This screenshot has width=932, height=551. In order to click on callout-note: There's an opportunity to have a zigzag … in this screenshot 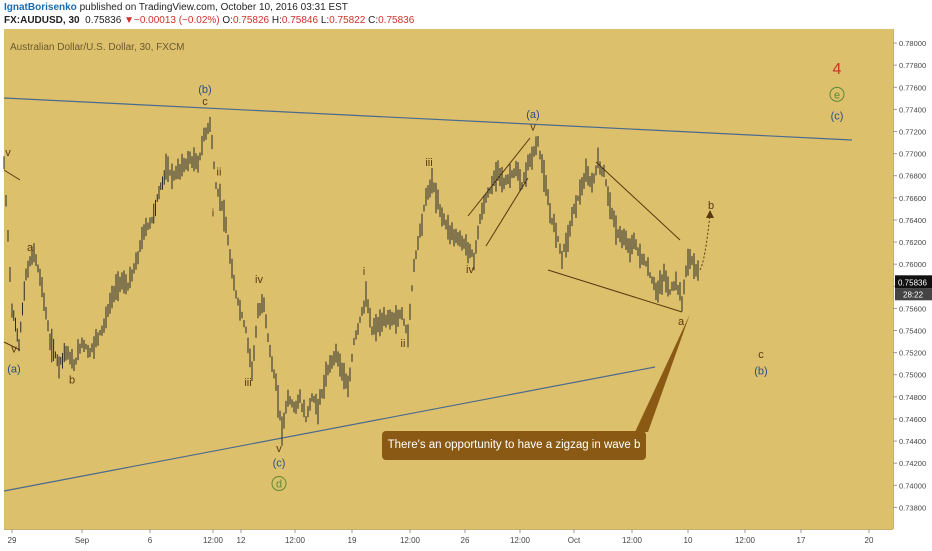, I will do `click(514, 445)`.